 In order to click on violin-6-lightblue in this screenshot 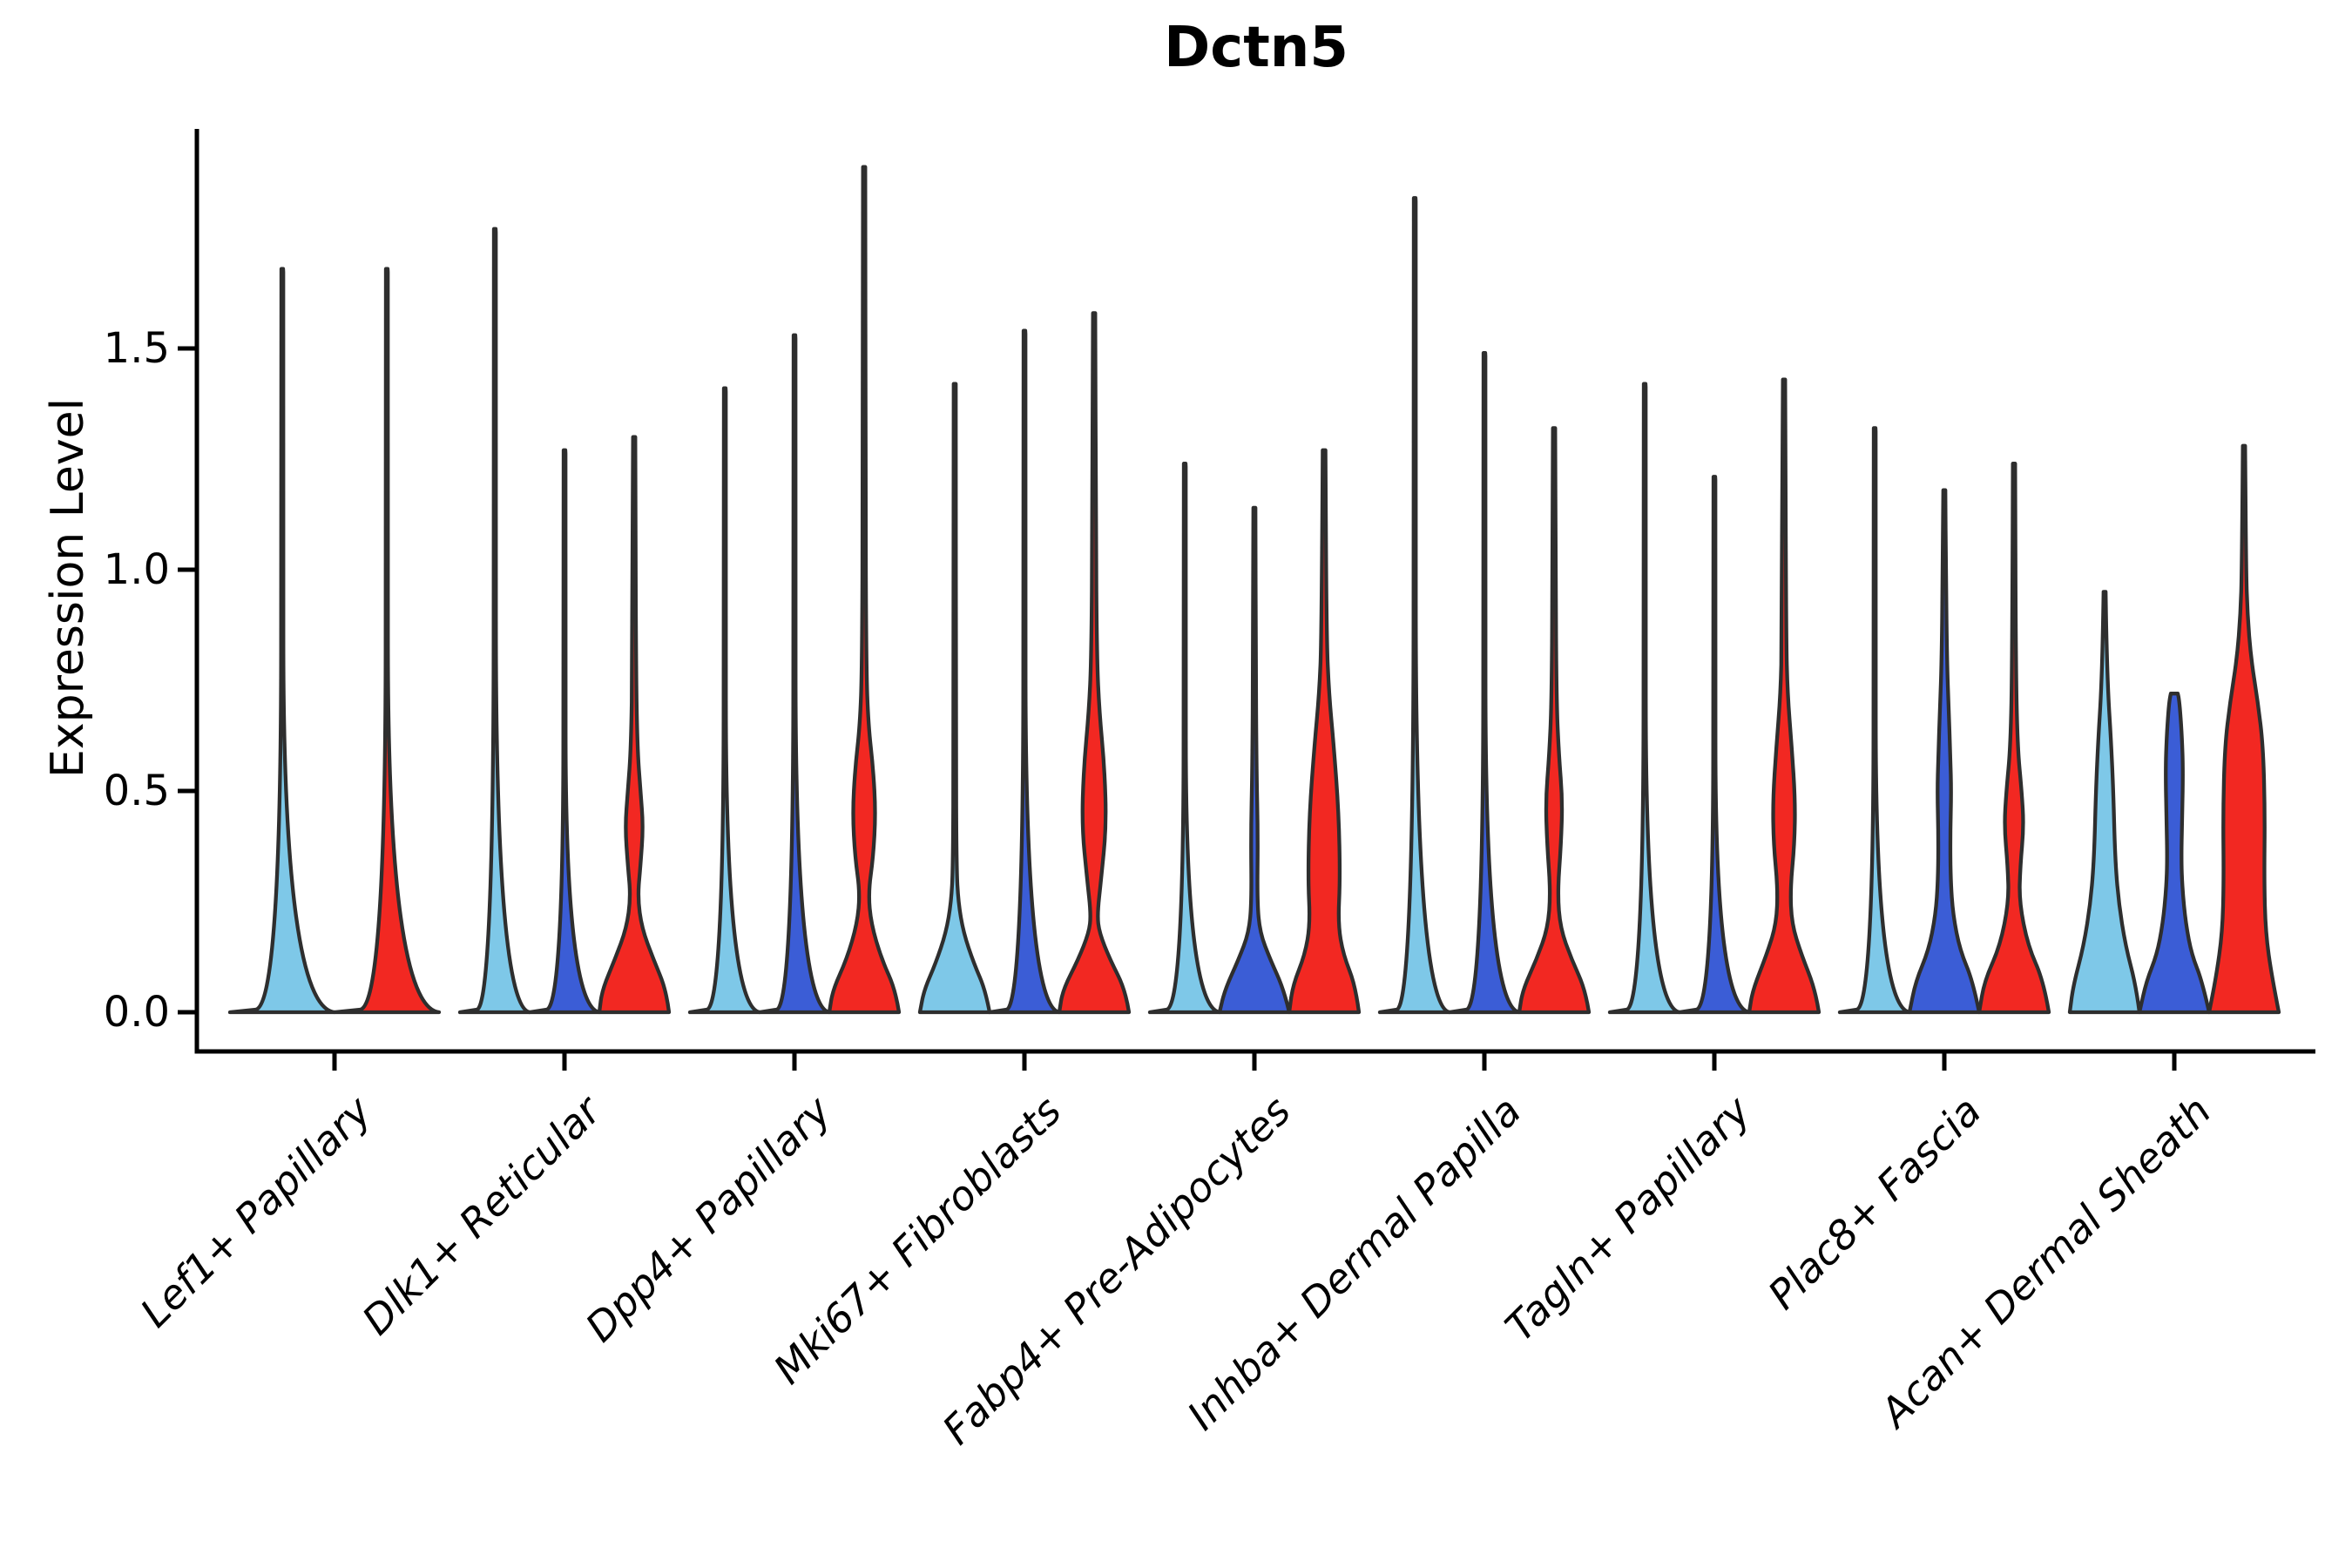, I will do `click(1414, 605)`.